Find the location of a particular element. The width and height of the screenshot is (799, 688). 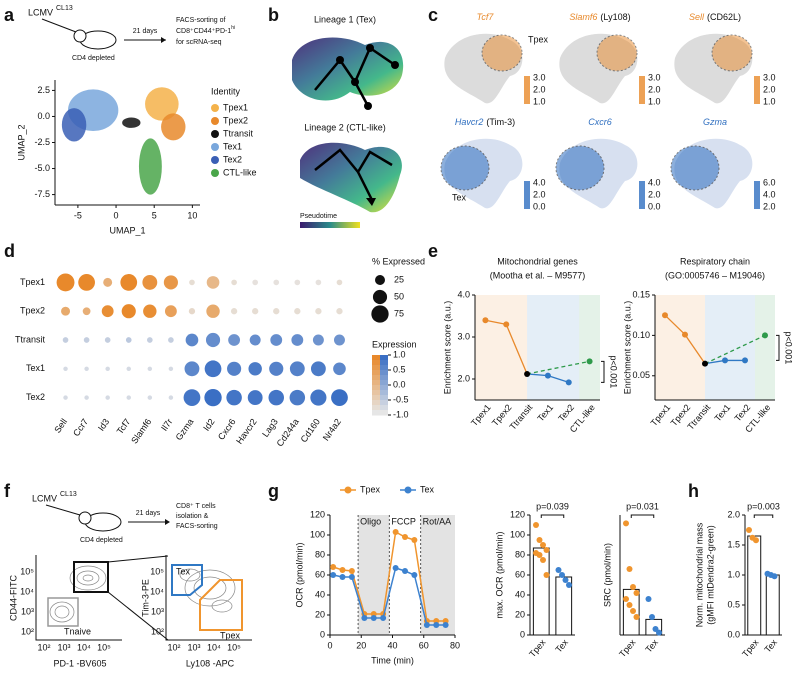

chart-subtitle: (Mootha et al. – M9577) is located at coordinates (538, 275).